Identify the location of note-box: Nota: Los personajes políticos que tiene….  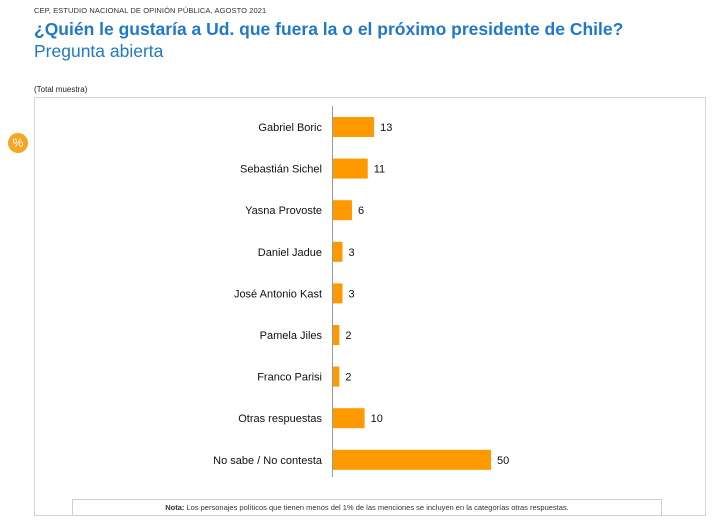
(367, 507).